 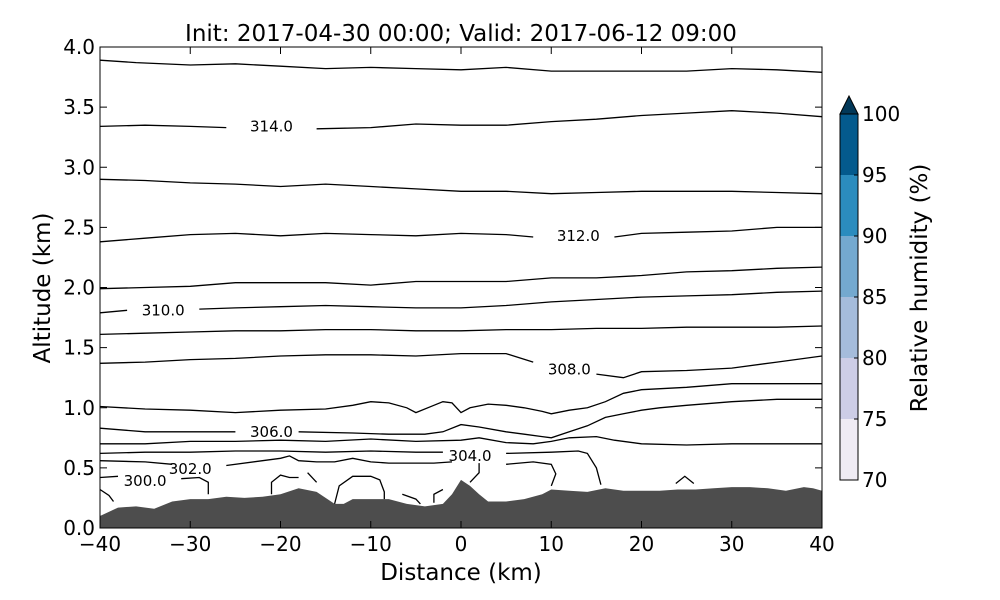 What do you see at coordinates (145, 481) in the screenshot?
I see `contour-label: 300.0` at bounding box center [145, 481].